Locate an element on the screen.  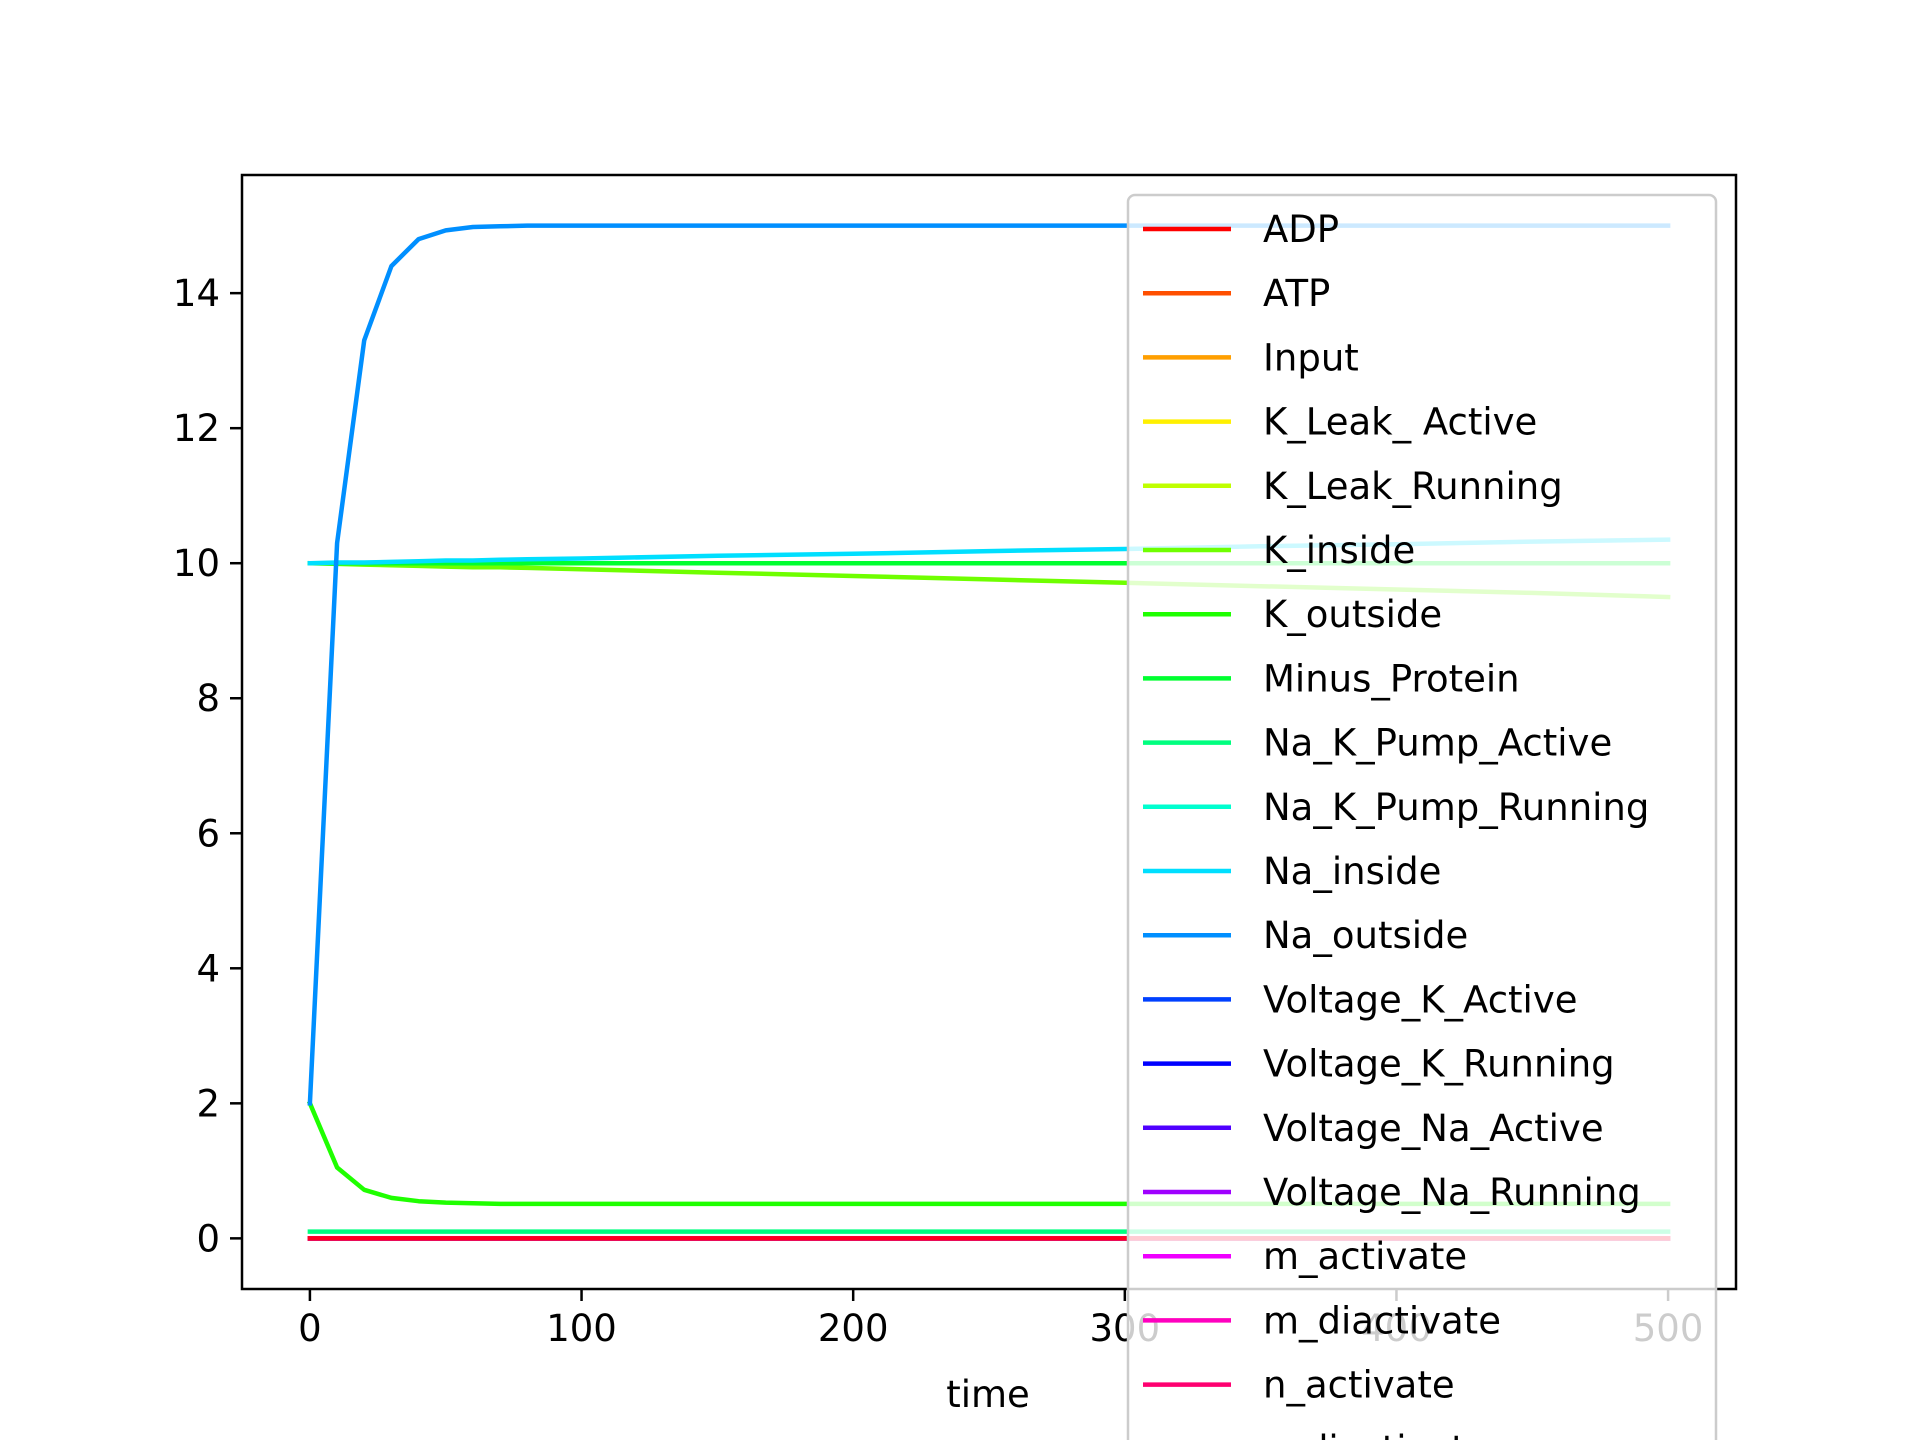
y-tick-label-6: 12 is located at coordinates (196, 428).